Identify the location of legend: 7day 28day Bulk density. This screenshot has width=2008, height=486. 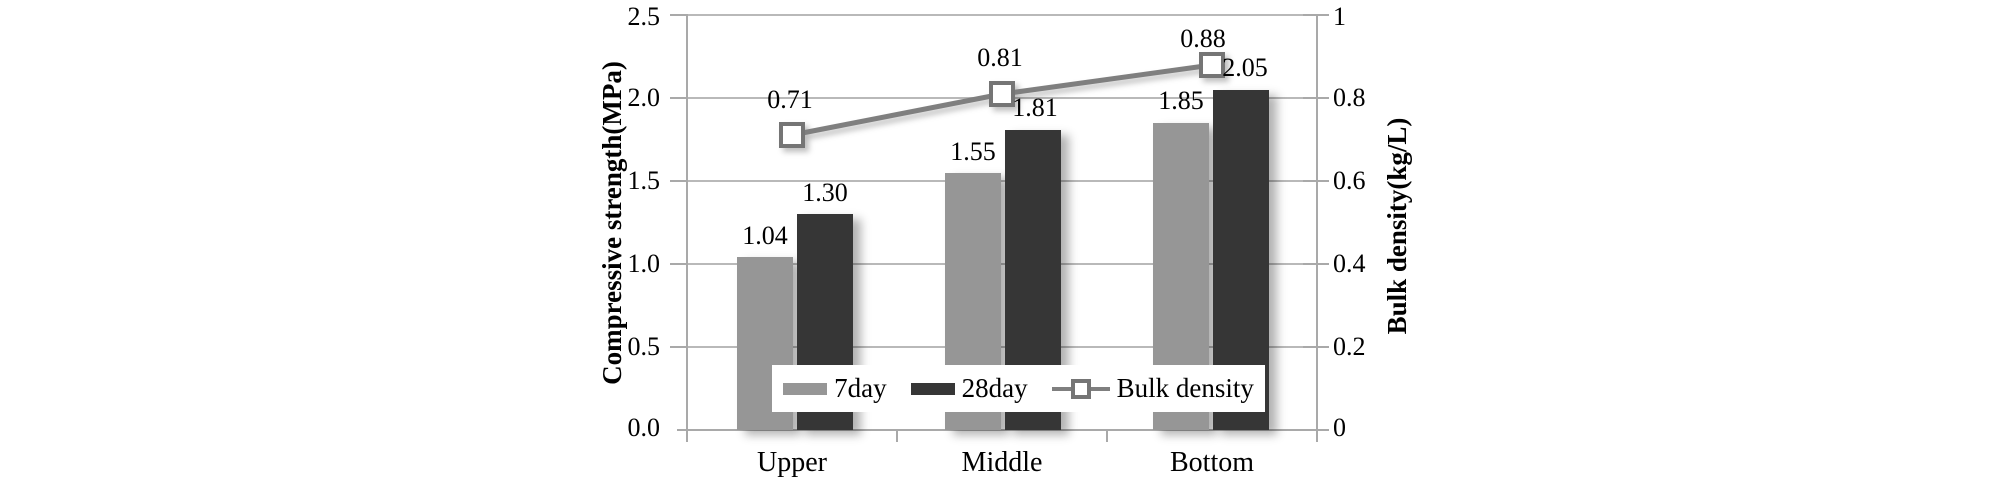
(1018, 388).